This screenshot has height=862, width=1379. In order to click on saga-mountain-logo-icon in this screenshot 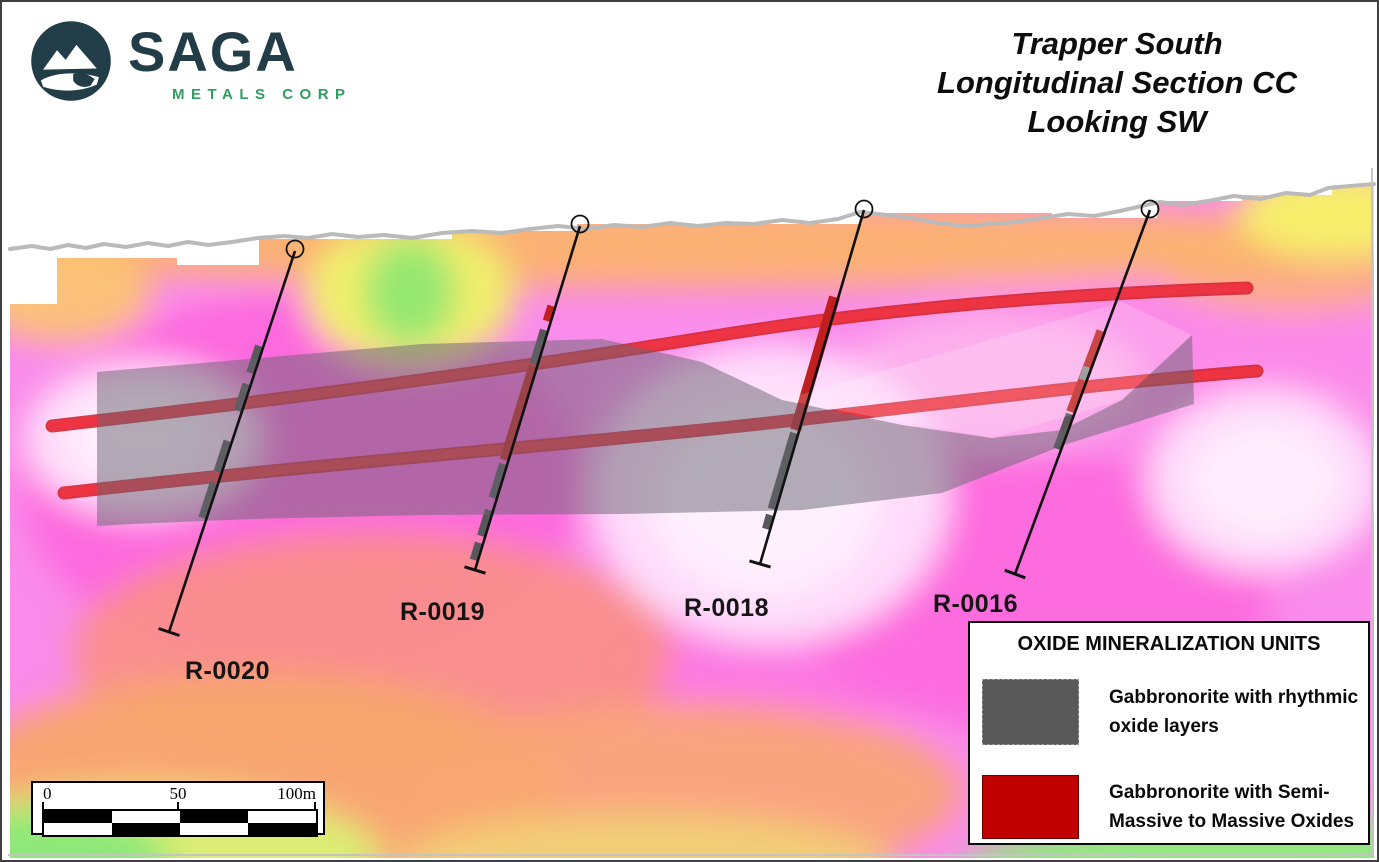, I will do `click(71, 61)`.